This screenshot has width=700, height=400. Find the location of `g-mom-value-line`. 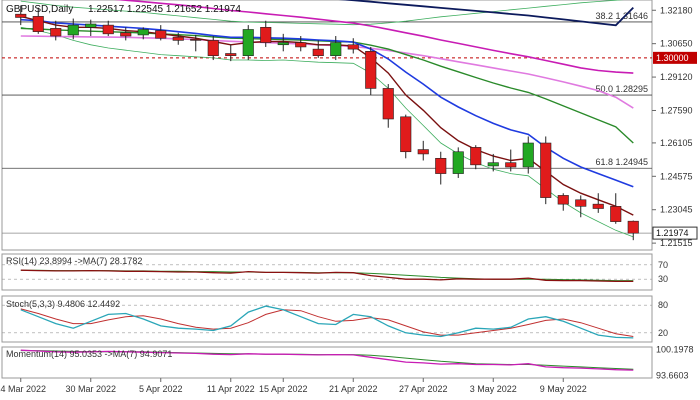

g-mom-value-line is located at coordinates (327, 360).